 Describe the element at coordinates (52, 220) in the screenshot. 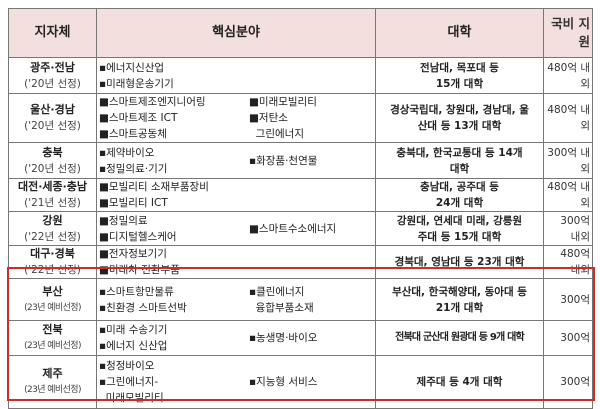

I see `region-name: 강원` at that location.